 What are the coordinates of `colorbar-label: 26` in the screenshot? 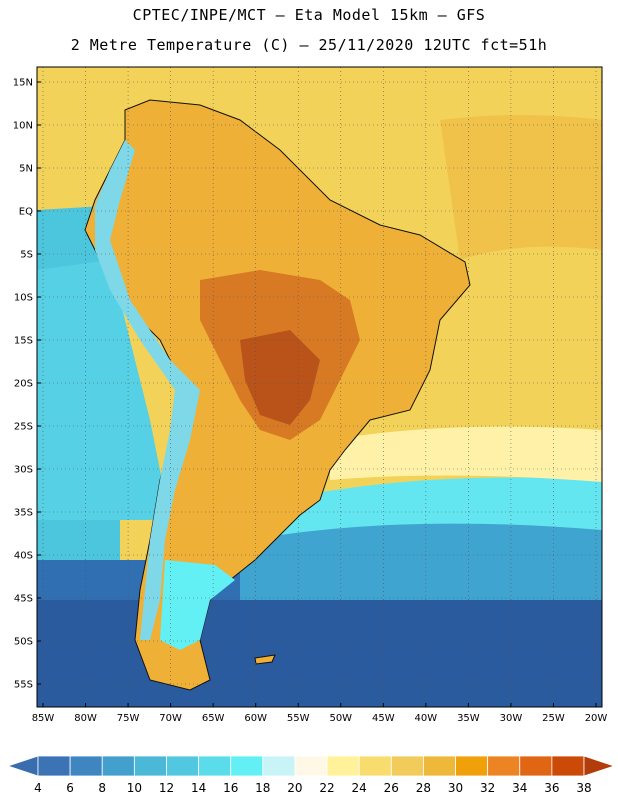 It's located at (391, 788).